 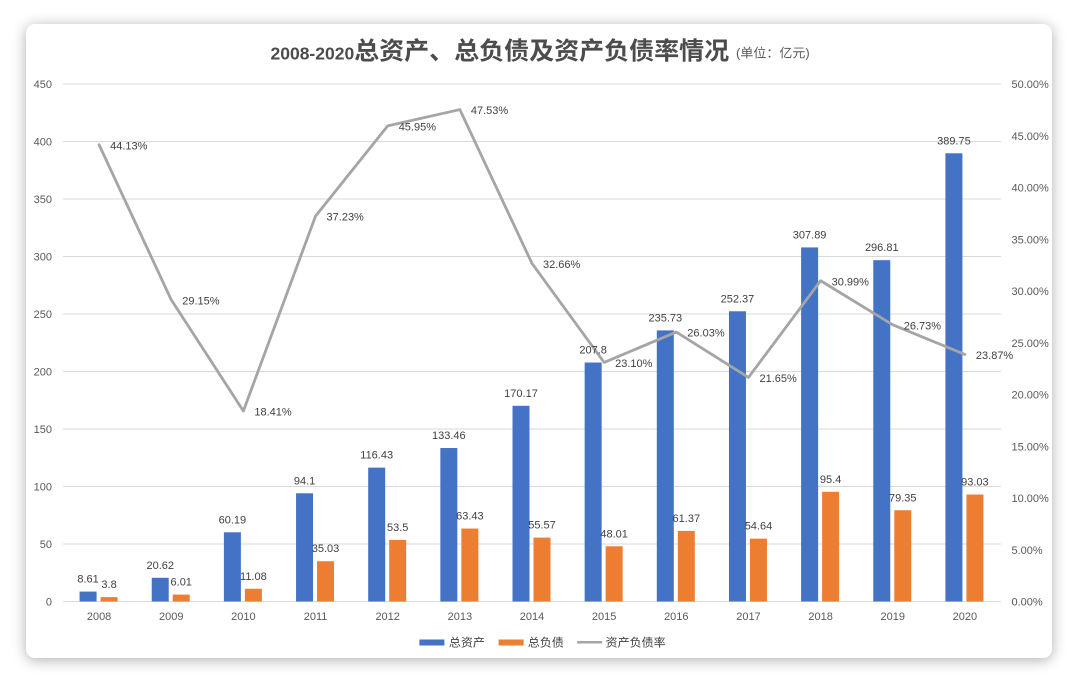 I want to click on svg-text: 11.08, so click(x=253, y=577).